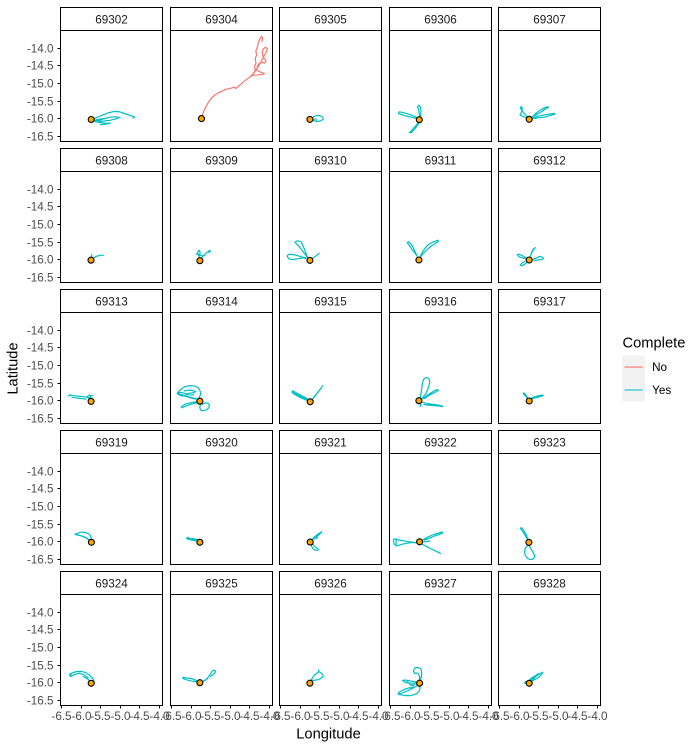 The height and width of the screenshot is (755, 700). Describe the element at coordinates (330, 301) in the screenshot. I see `svg-text: 69315` at that location.